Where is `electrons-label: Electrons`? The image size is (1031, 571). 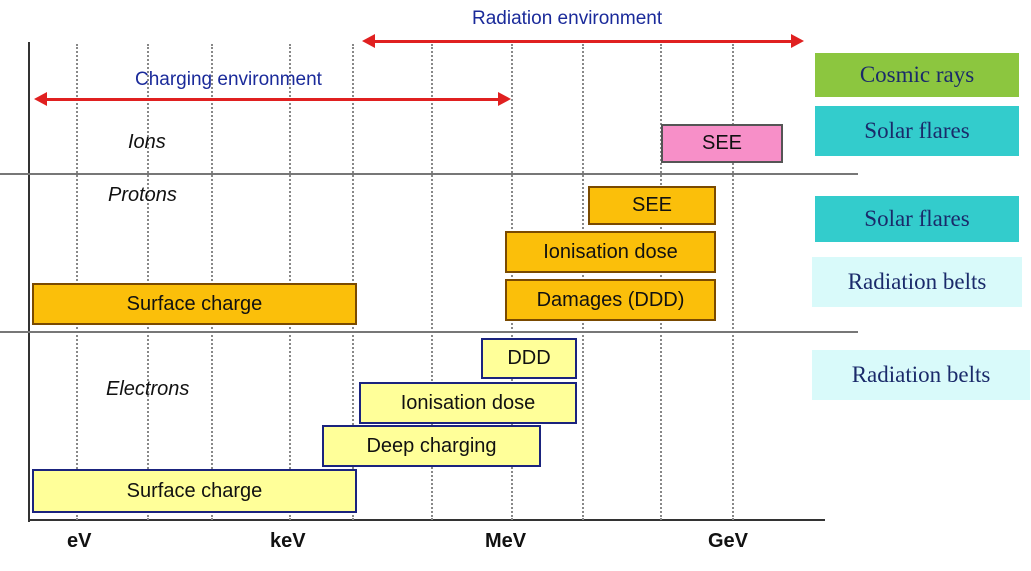
electrons-label: Electrons is located at coordinates (148, 389).